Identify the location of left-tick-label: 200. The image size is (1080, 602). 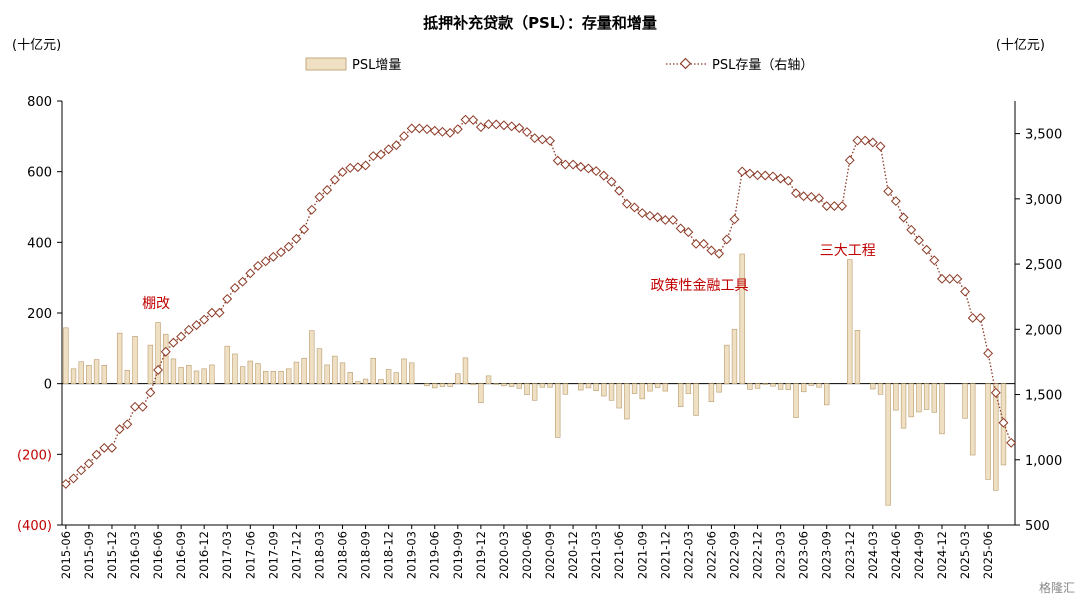
(39, 314).